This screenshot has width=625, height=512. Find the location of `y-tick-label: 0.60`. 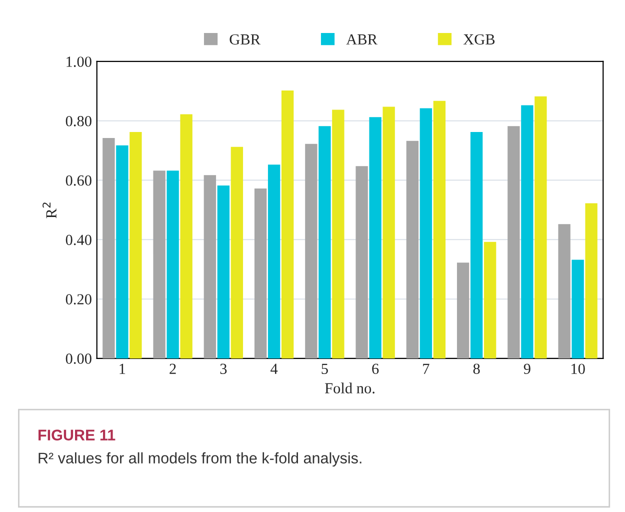

y-tick-label: 0.60 is located at coordinates (79, 180).